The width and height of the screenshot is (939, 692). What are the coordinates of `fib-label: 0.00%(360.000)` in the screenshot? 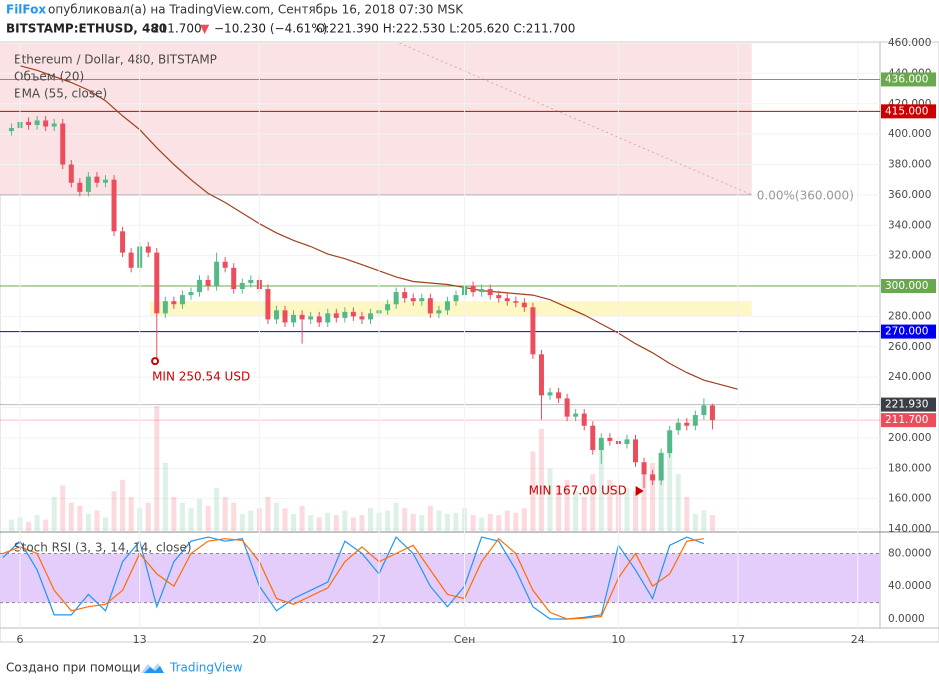 It's located at (805, 195).